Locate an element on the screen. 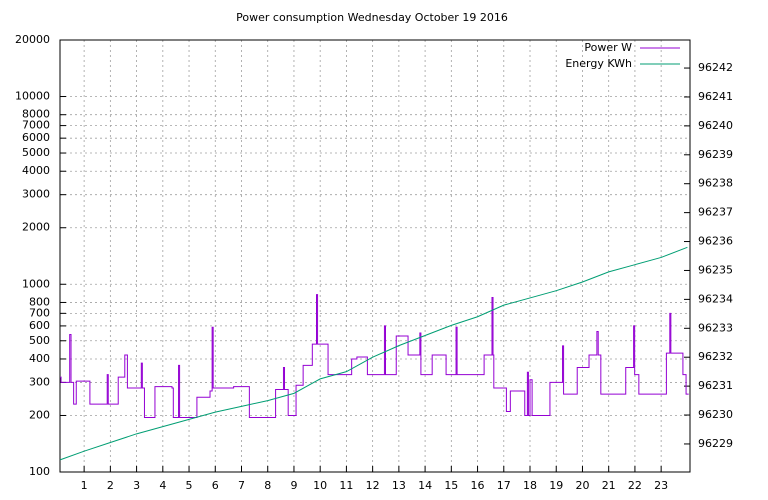  x-tick-label: 14 is located at coordinates (425, 485).